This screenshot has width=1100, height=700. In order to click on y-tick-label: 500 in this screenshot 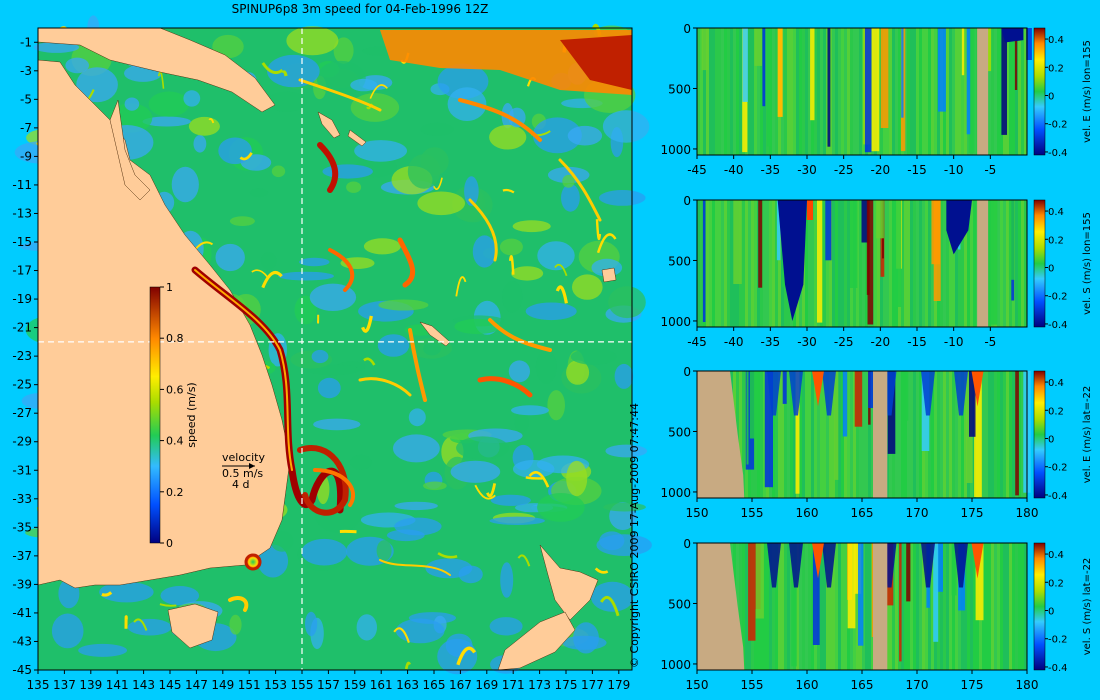, I will do `click(679, 261)`.